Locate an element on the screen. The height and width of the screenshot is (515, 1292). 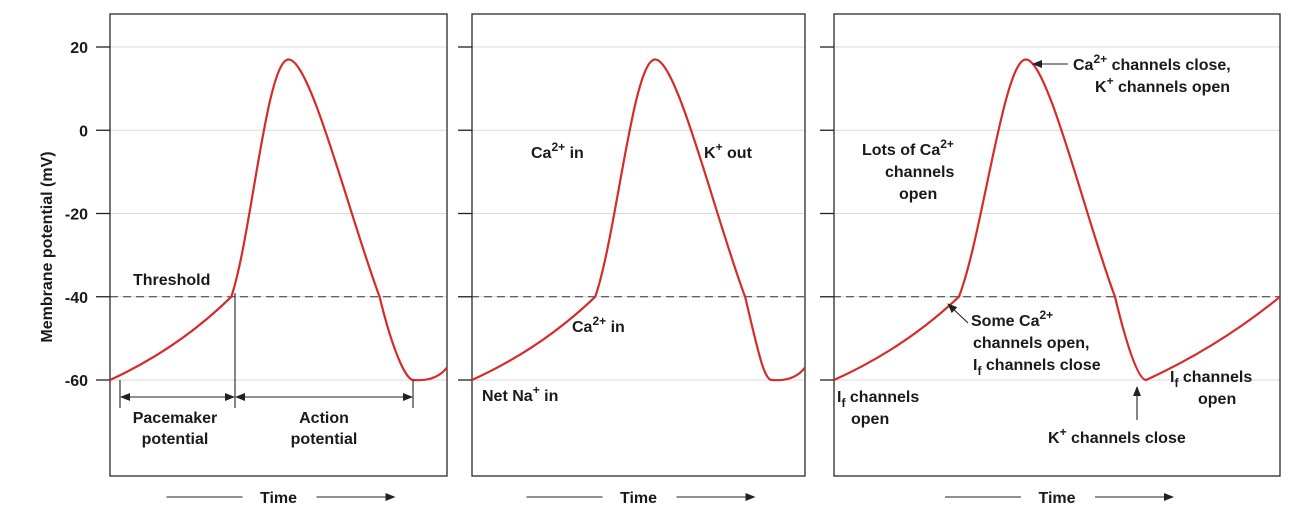
y-tick-label: -60 is located at coordinates (76, 381).